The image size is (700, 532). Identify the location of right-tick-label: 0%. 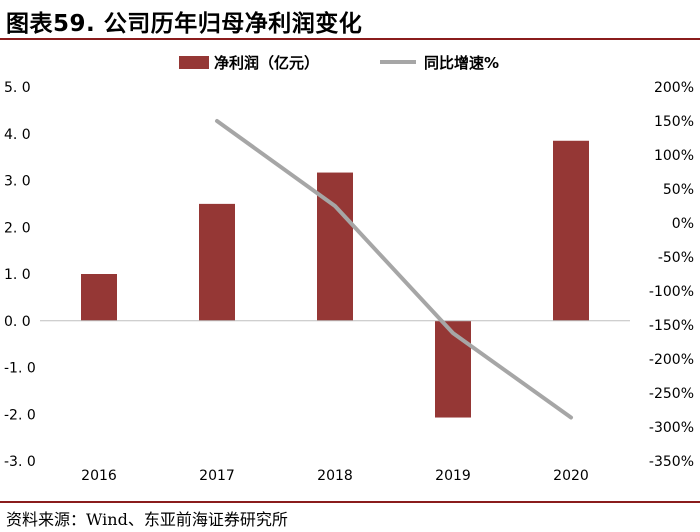
(683, 224).